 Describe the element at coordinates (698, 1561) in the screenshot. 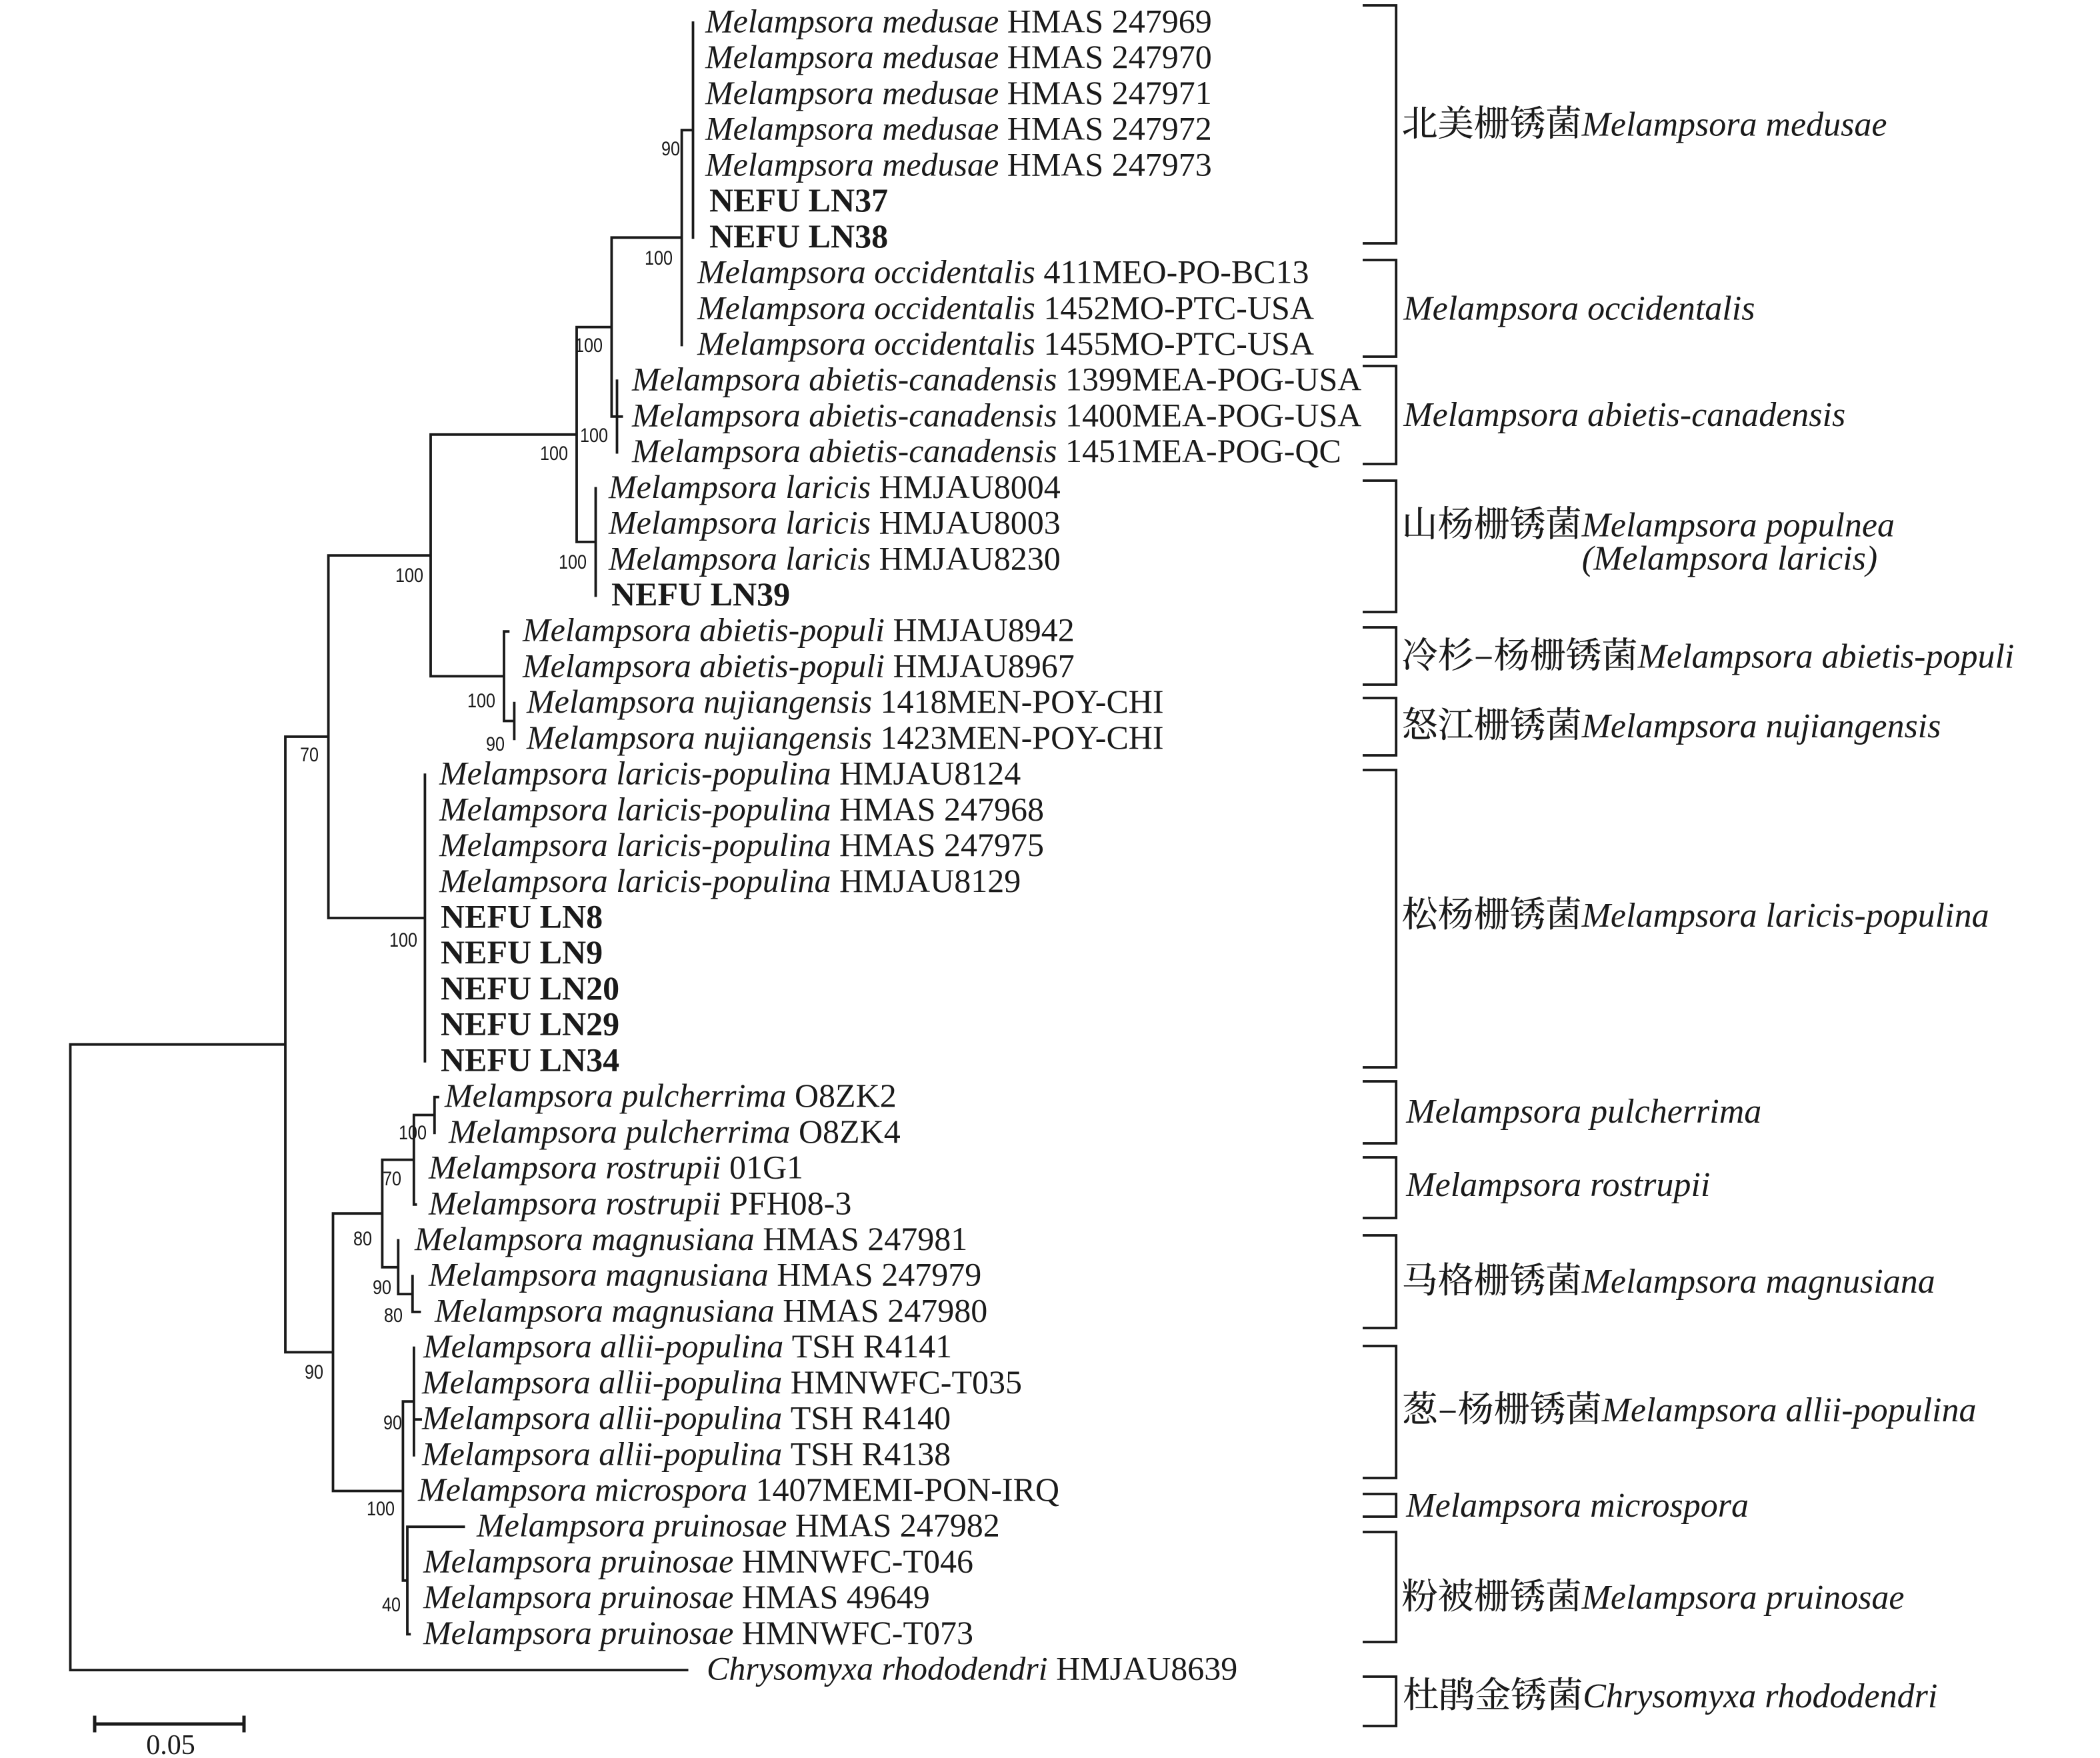

I see `svg-text:Melampsora pruinosae HMNWFC-T0: Melampsora pruinosae HMNWFC-T046` at that location.